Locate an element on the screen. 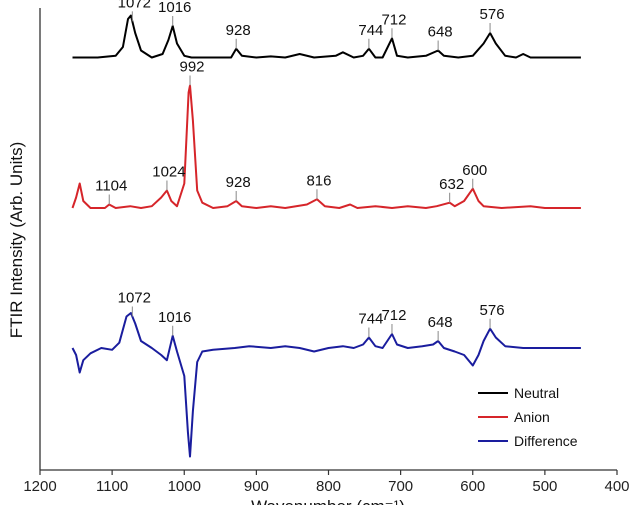 The height and width of the screenshot is (505, 637). x-tick-label: 400 is located at coordinates (616, 486).